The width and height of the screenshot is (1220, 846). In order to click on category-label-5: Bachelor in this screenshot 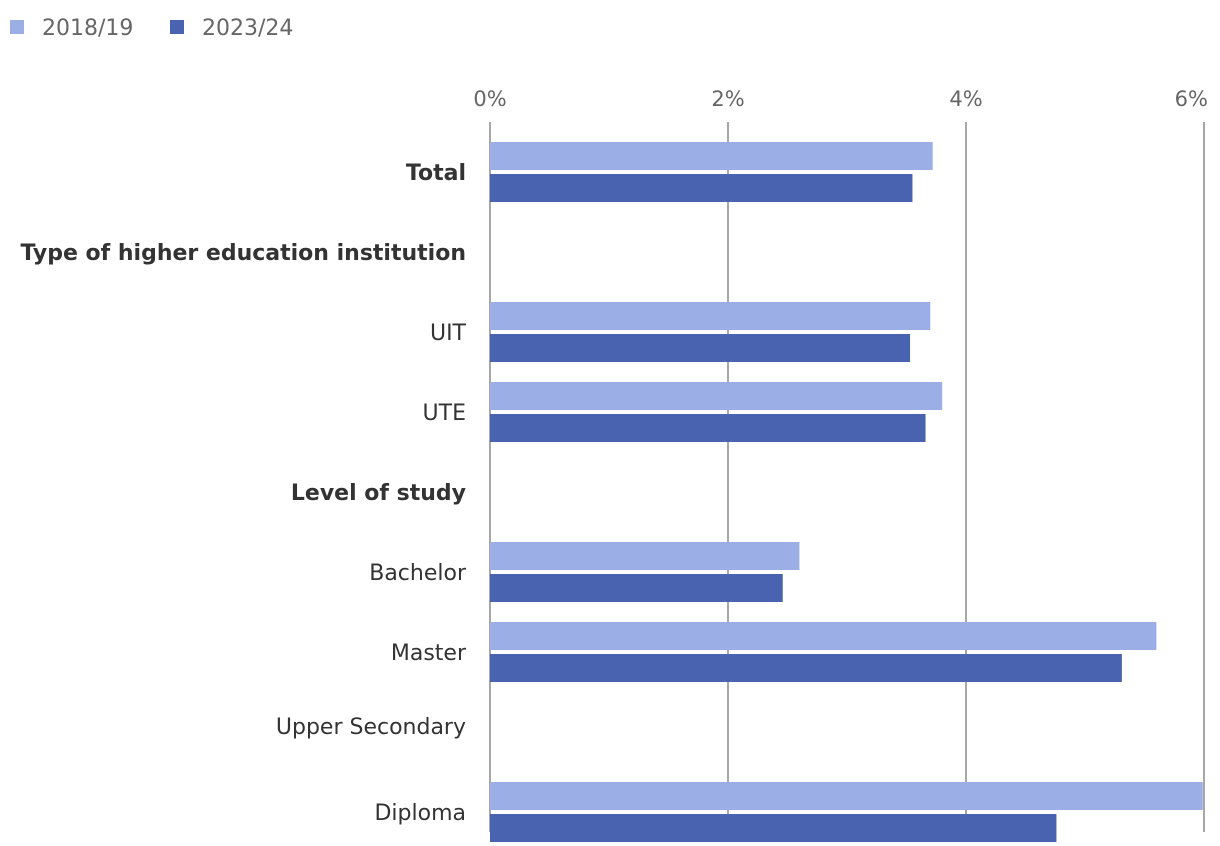, I will do `click(418, 573)`.